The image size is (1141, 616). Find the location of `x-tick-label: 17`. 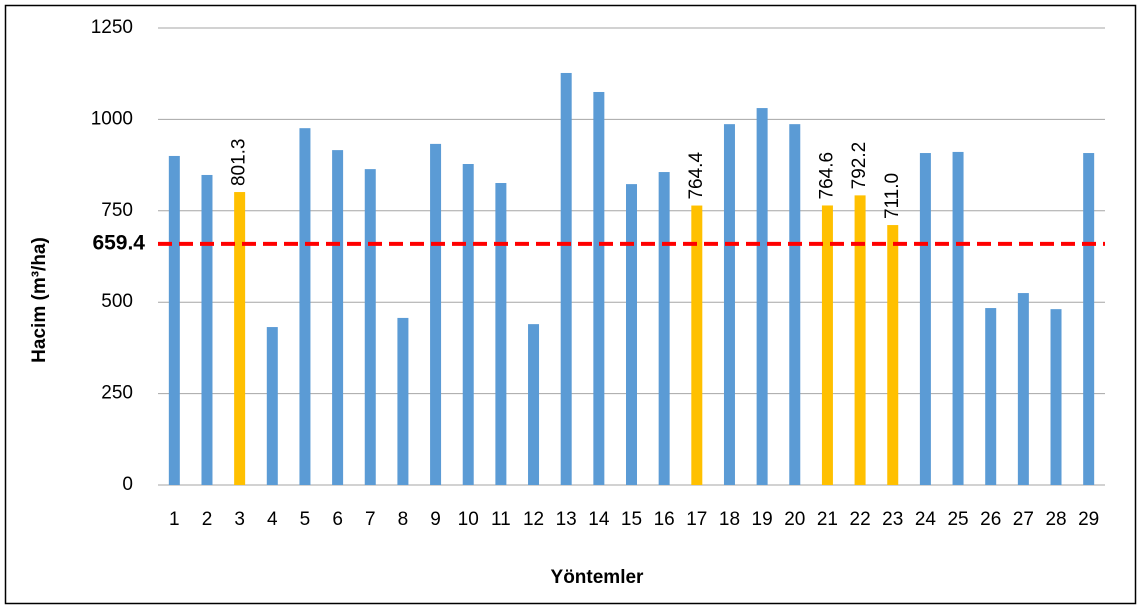

x-tick-label: 17 is located at coordinates (696, 519).